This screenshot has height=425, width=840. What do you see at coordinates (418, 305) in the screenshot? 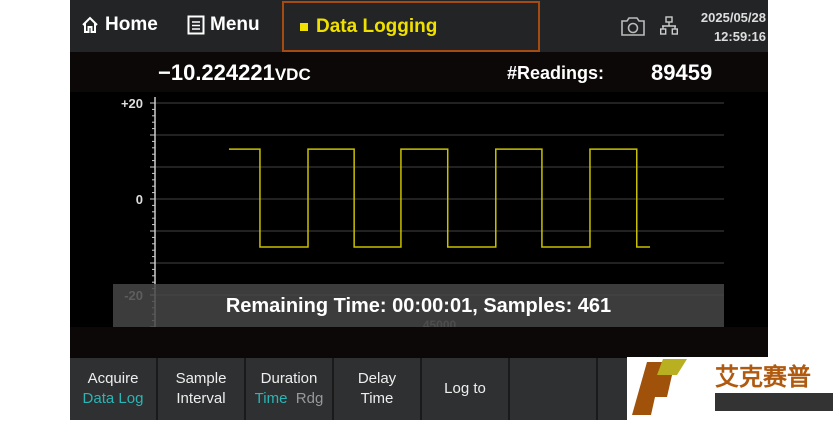
I see `status-overlay: Remaining Time: 00:00:01, Samples: 461` at bounding box center [418, 305].